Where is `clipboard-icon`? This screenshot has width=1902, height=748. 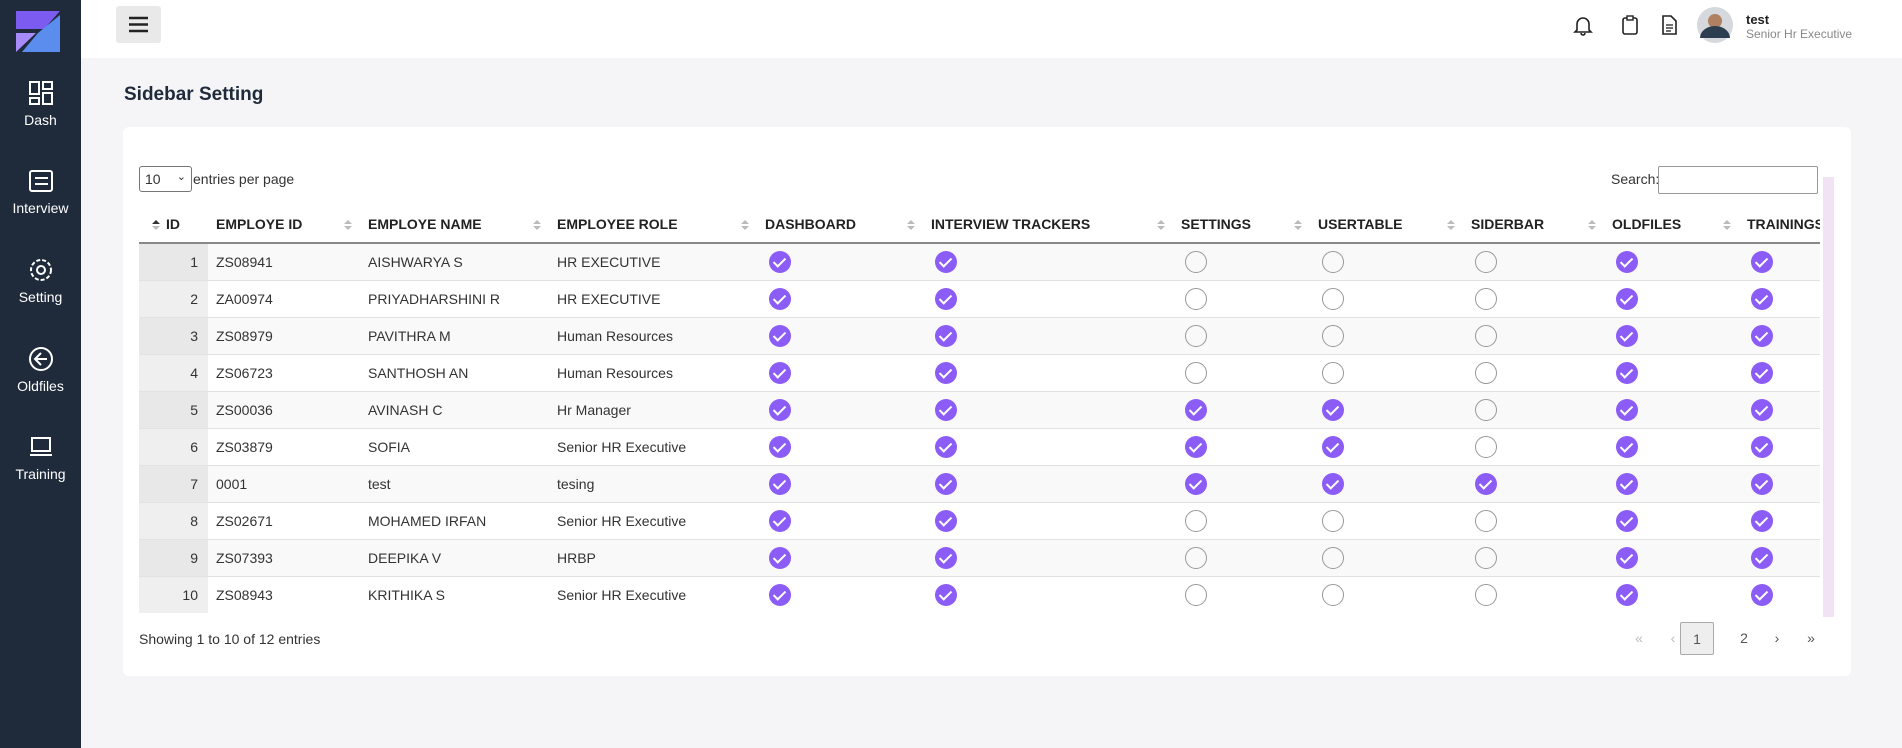
clipboard-icon is located at coordinates (1630, 25).